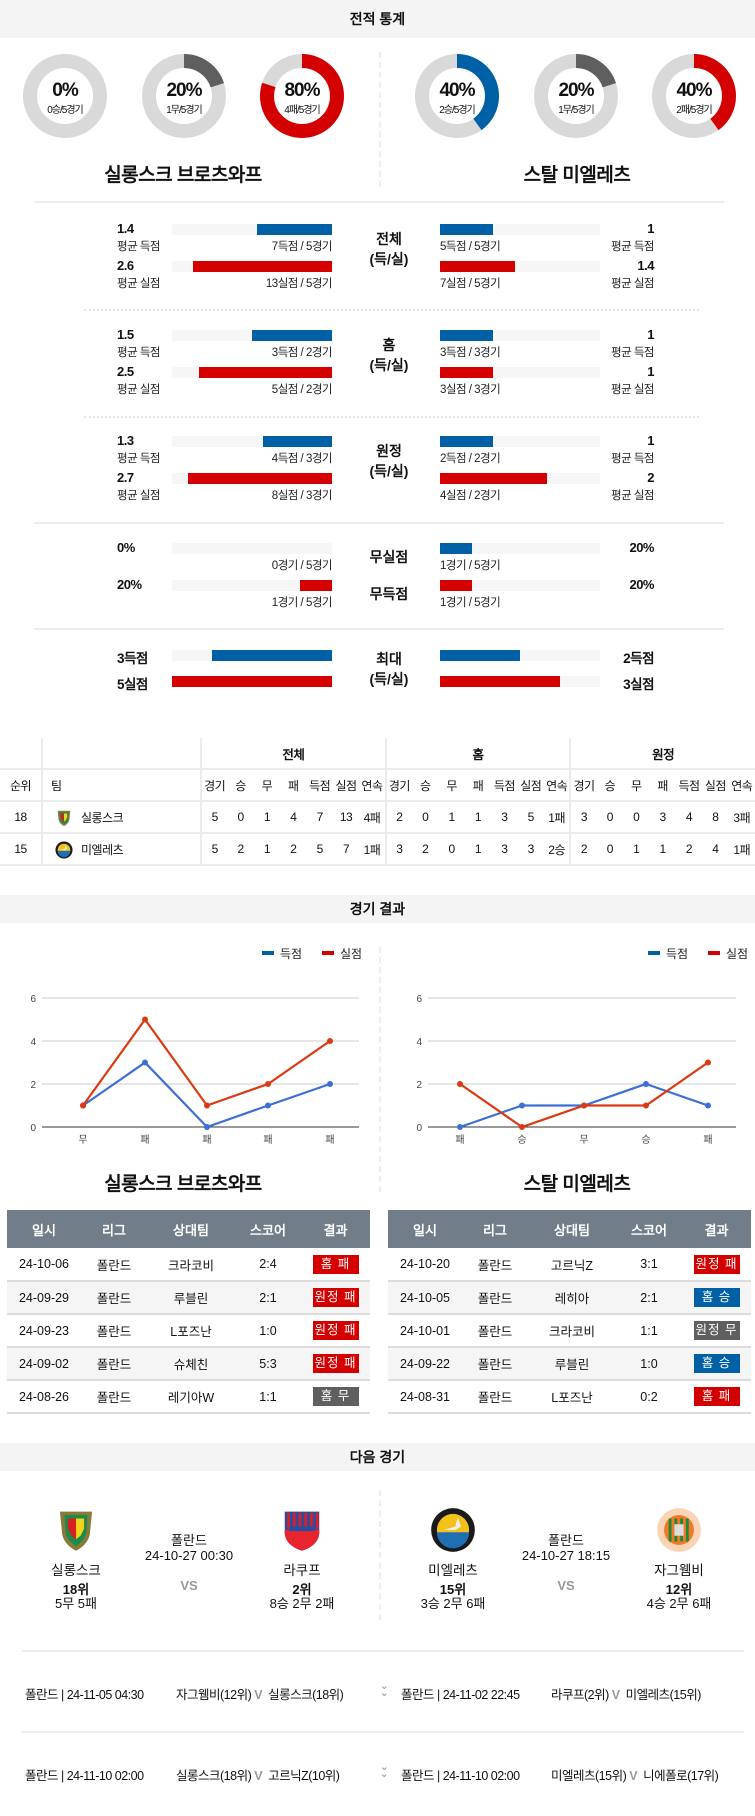 The height and width of the screenshot is (1816, 755). What do you see at coordinates (306, 1695) in the screenshot?
I see `upcoming-away-team: 실롱스크(18위)` at bounding box center [306, 1695].